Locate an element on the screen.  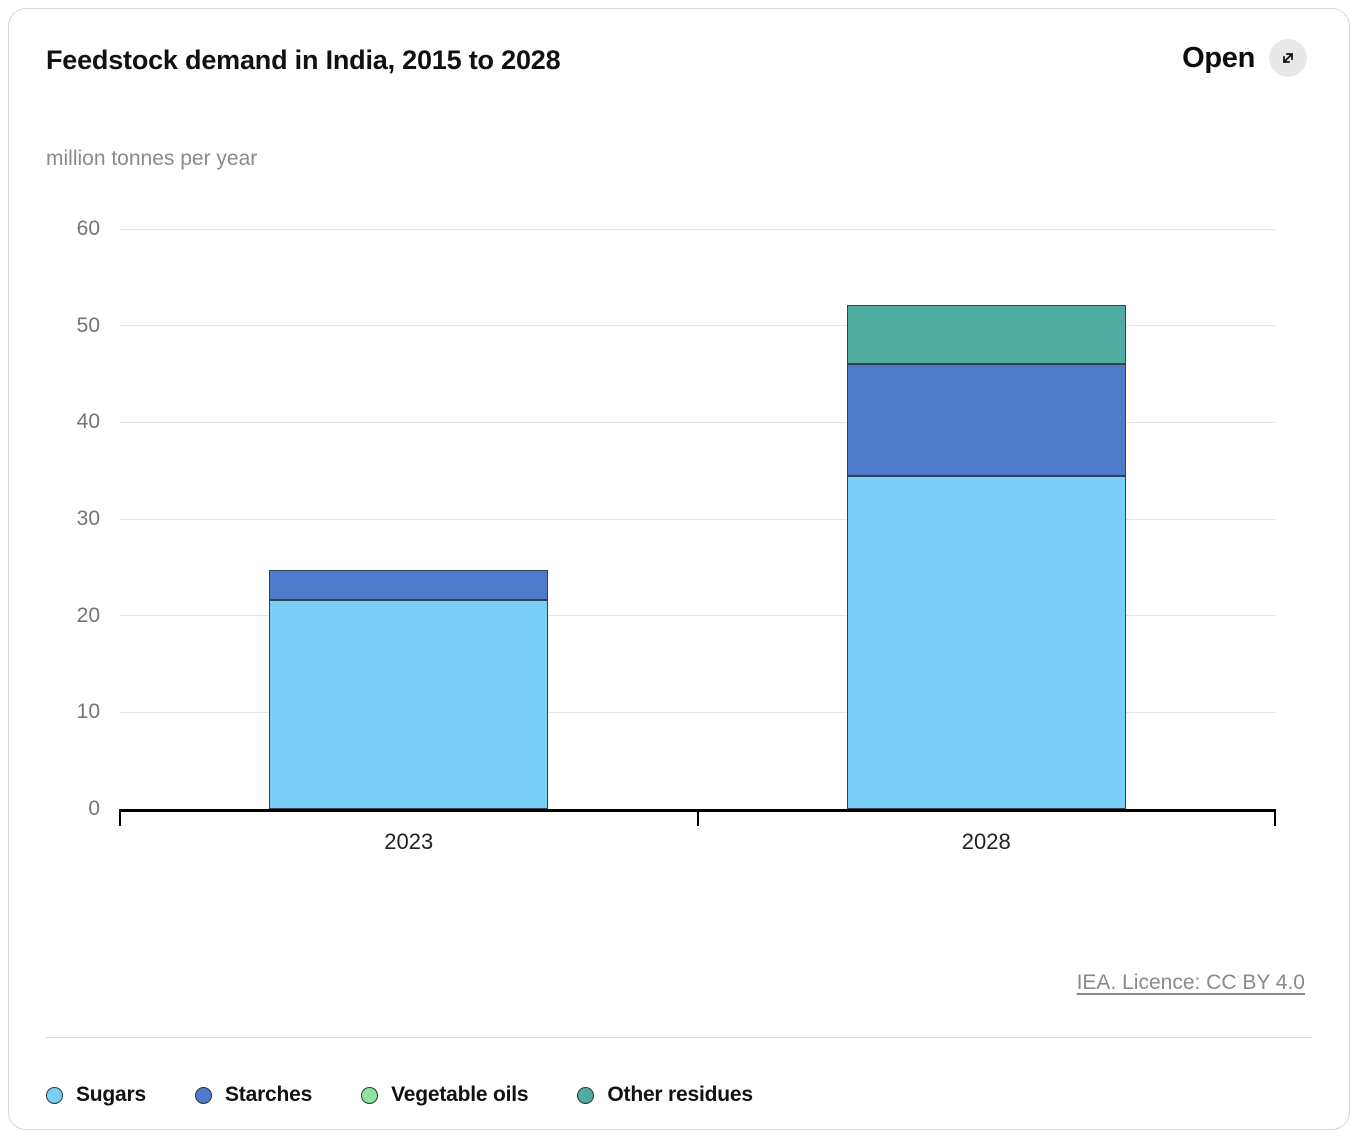
y-axis-label: 30 is located at coordinates (88, 518).